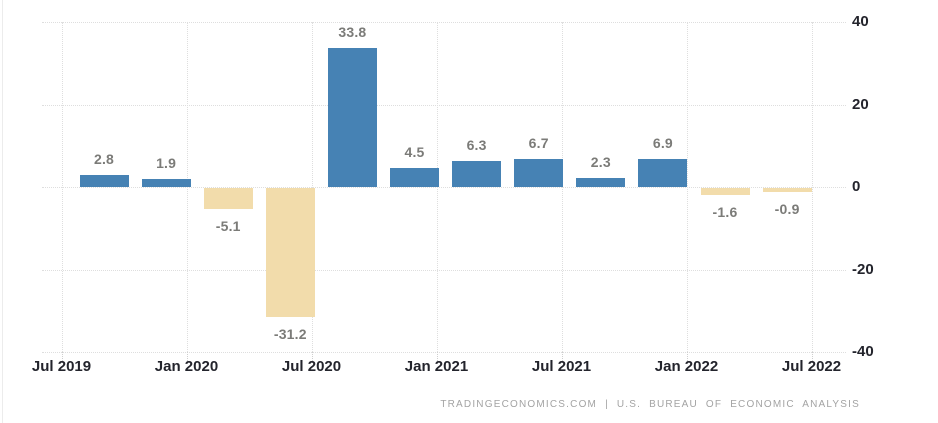  I want to click on y-axis-label: -40, so click(863, 351).